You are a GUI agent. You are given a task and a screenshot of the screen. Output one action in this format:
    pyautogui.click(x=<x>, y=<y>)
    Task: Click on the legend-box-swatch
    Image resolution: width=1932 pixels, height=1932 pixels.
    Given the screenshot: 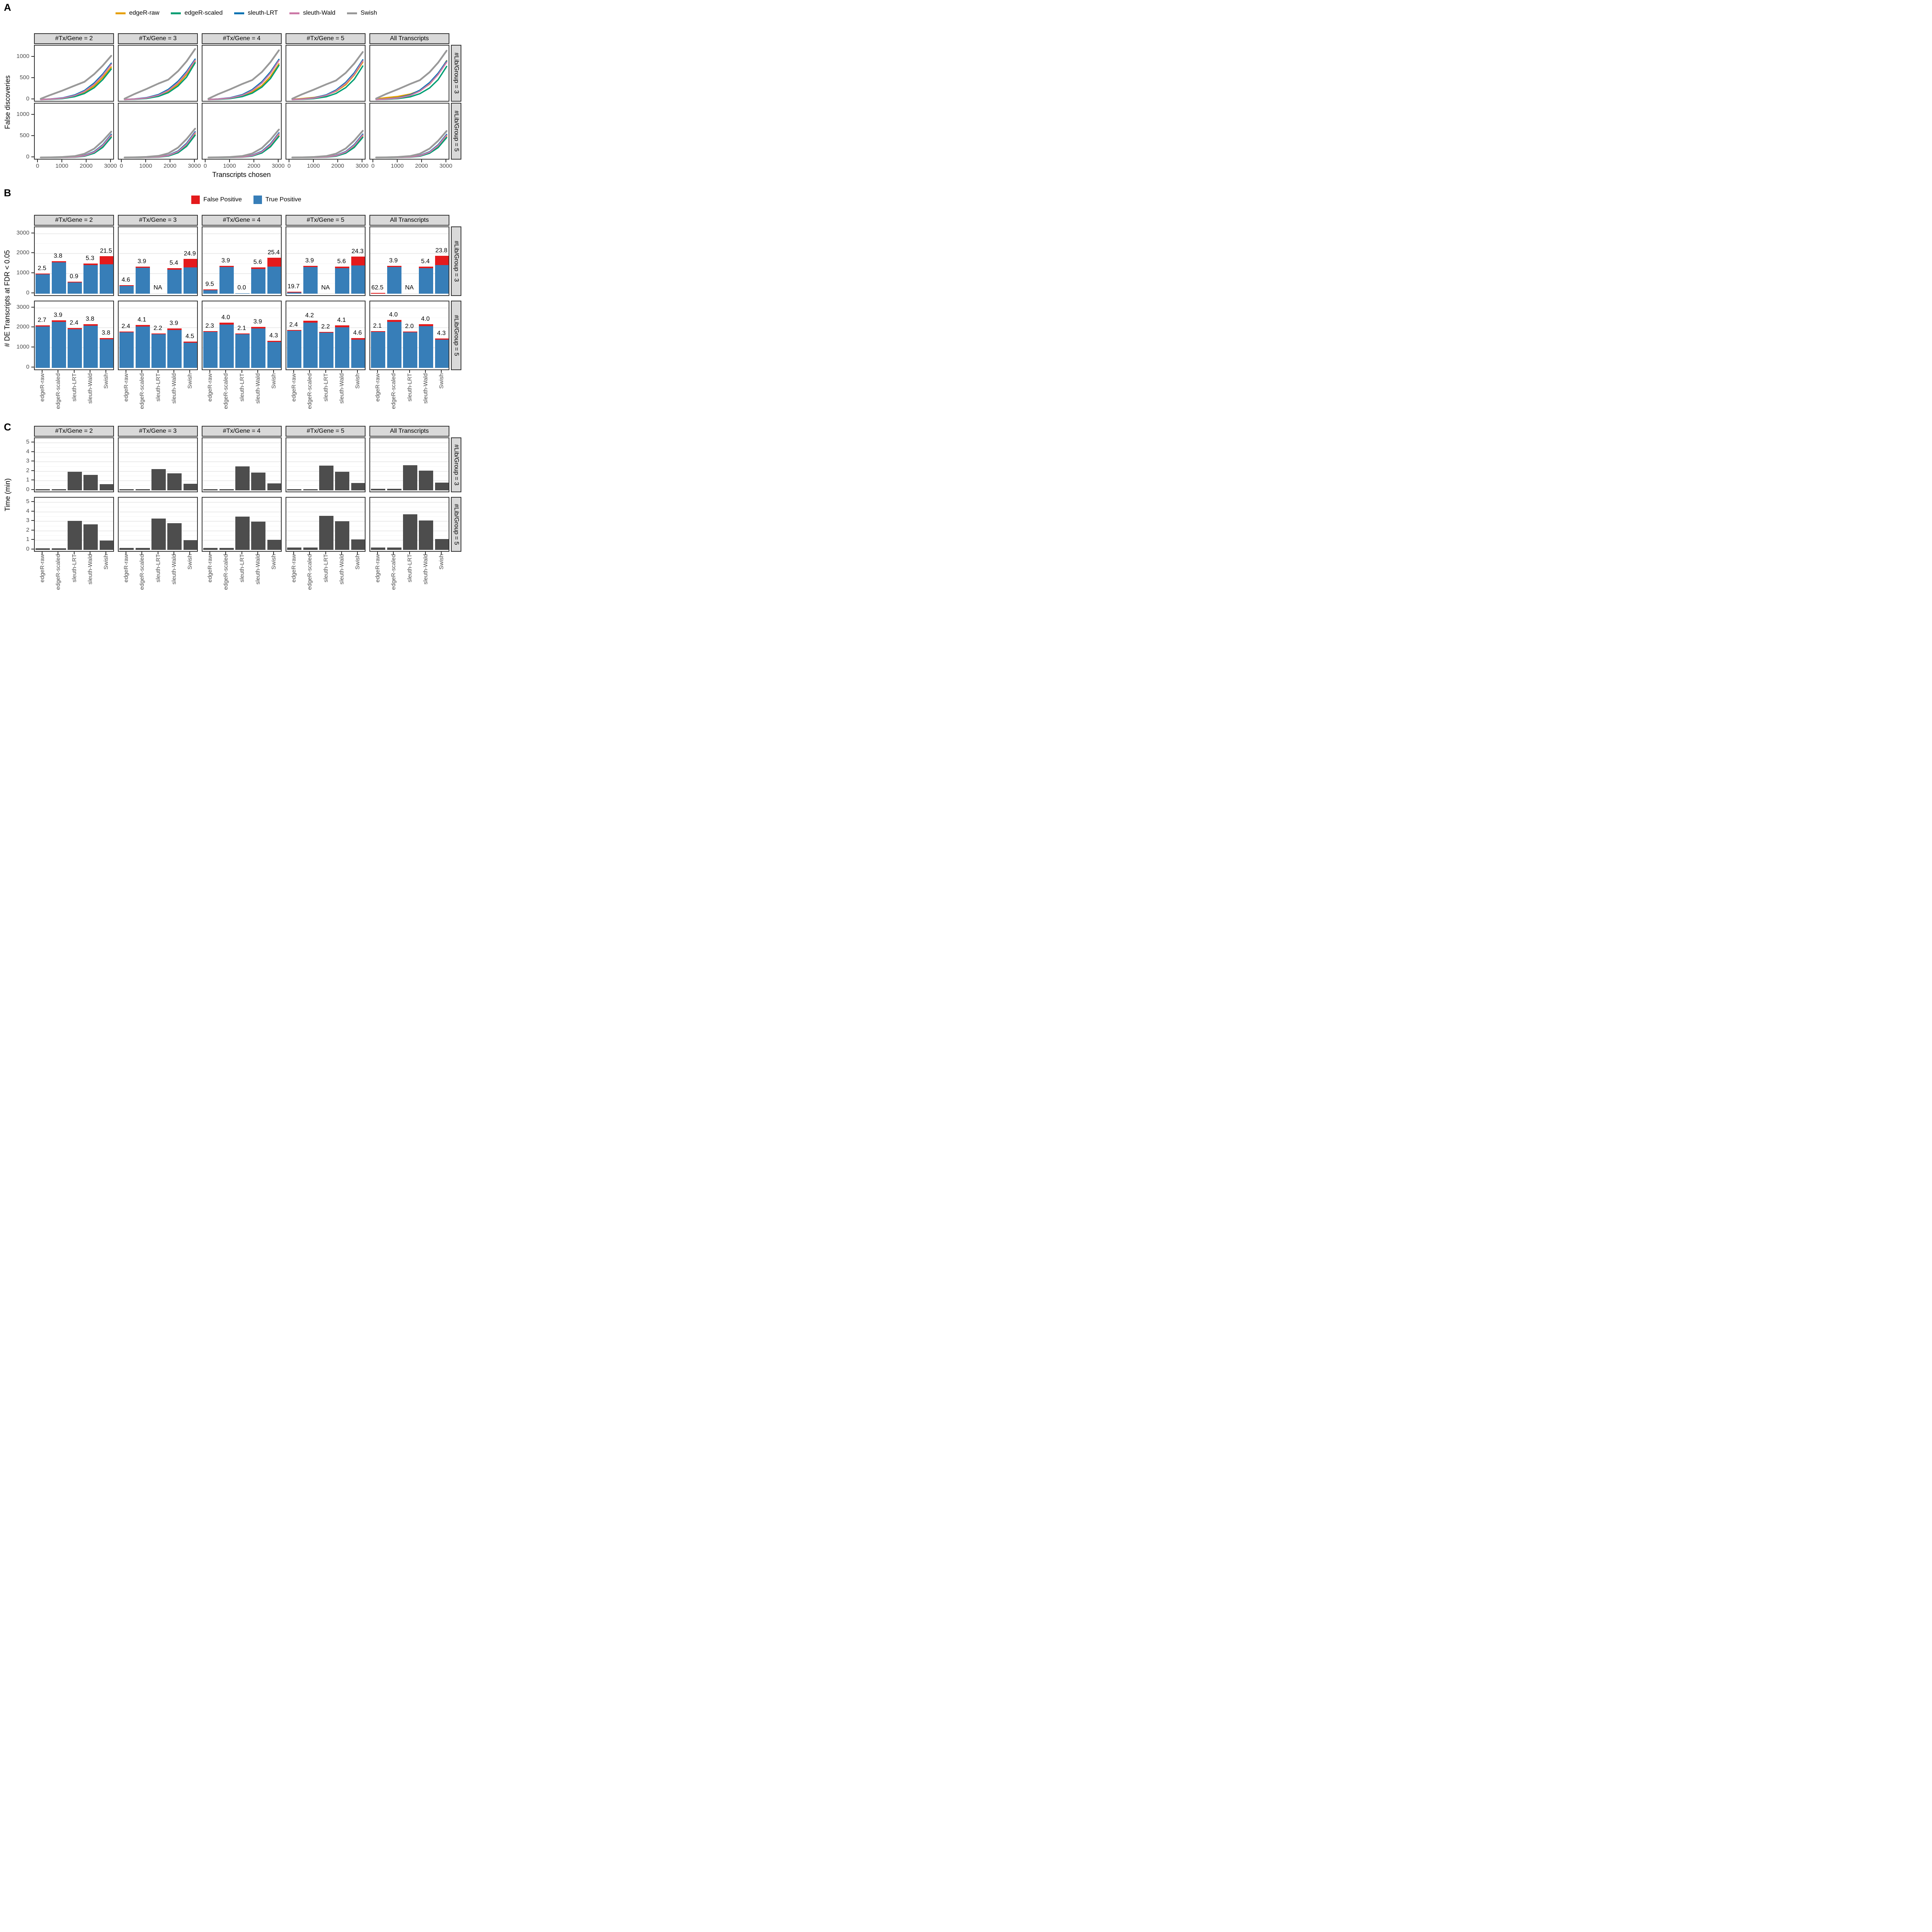 What is the action you would take?
    pyautogui.click(x=196, y=200)
    